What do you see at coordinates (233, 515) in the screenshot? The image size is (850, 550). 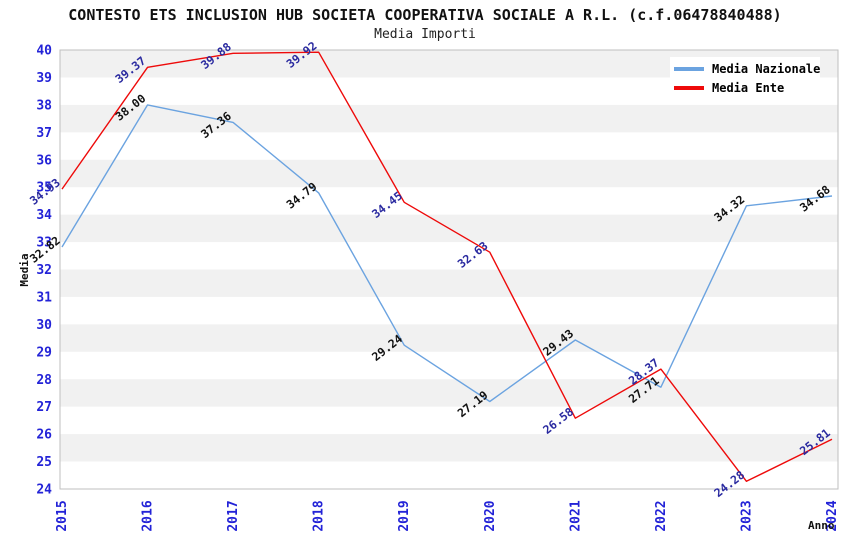 I see `x-tick-label: 2017` at bounding box center [233, 515].